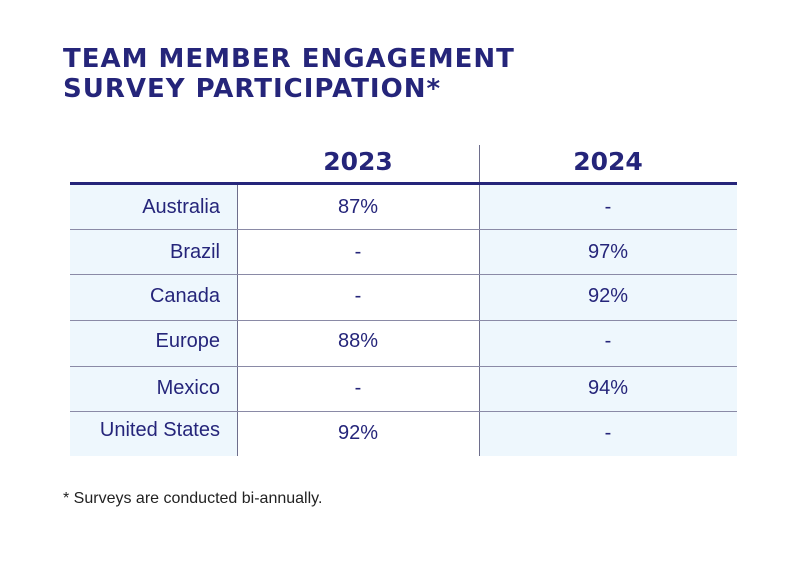 Image resolution: width=800 pixels, height=564 pixels. Describe the element at coordinates (403, 252) in the screenshot. I see `table-row: Brazil - 97%` at that location.